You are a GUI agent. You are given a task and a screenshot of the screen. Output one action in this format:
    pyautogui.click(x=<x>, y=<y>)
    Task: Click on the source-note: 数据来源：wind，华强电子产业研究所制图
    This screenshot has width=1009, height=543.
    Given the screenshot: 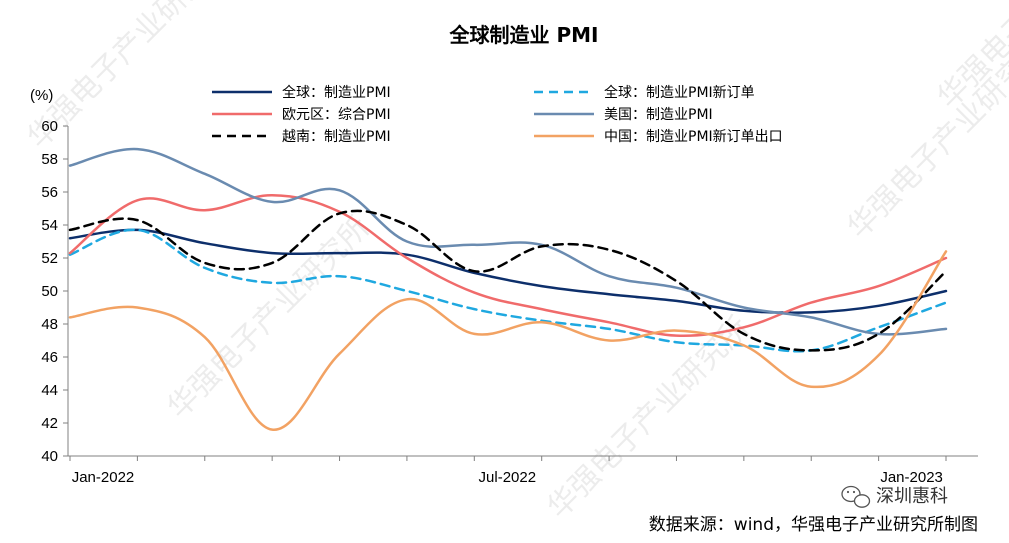 What is the action you would take?
    pyautogui.click(x=813, y=525)
    